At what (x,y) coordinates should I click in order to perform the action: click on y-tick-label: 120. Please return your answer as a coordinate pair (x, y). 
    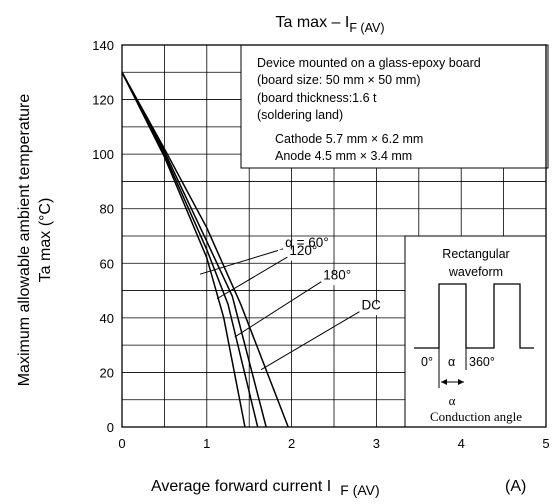
    Looking at the image, I should click on (103, 100).